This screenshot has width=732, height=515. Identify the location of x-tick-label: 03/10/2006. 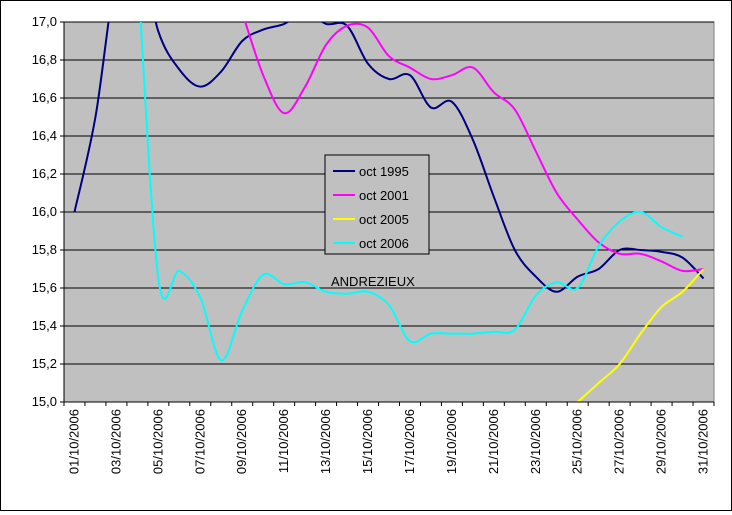
(115, 441).